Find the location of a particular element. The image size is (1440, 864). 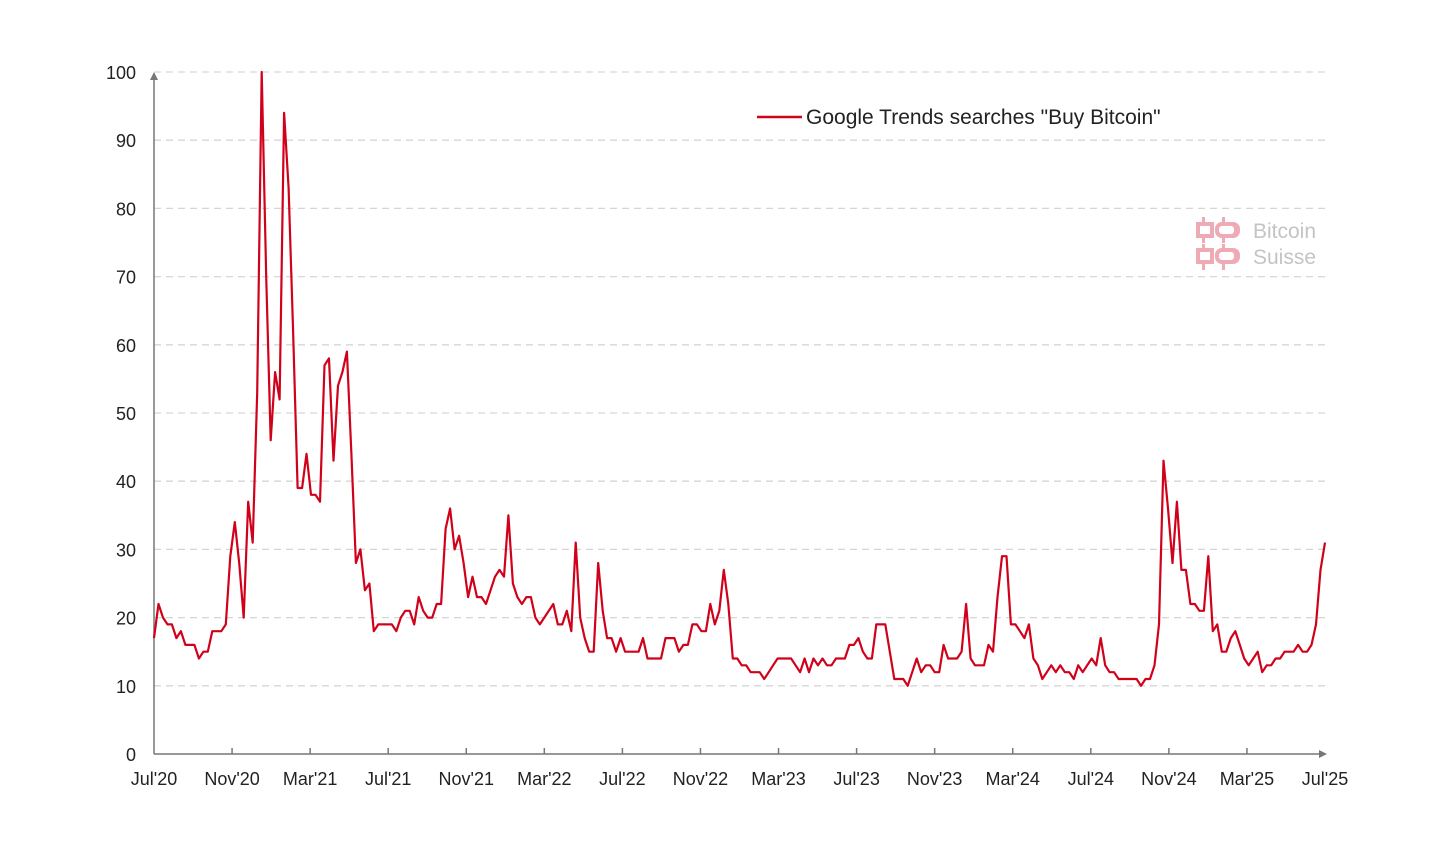

x-tick-label: Mar'21 is located at coordinates (310, 779).